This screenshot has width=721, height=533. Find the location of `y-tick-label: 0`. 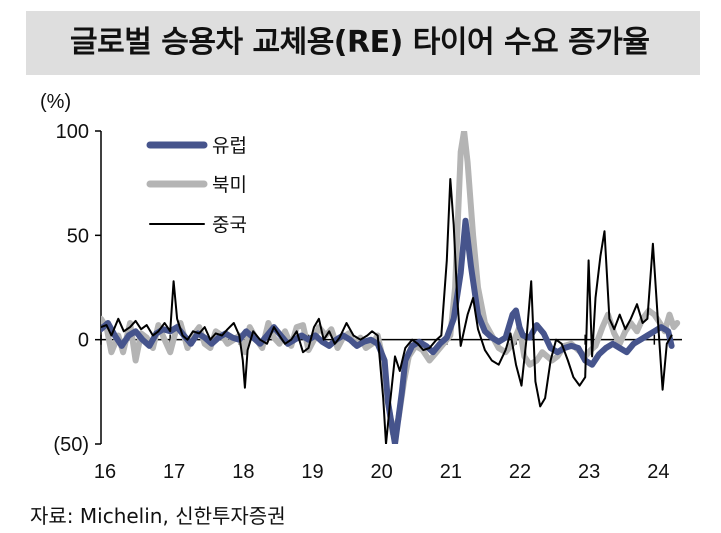

y-tick-label: 0 is located at coordinates (83, 341).